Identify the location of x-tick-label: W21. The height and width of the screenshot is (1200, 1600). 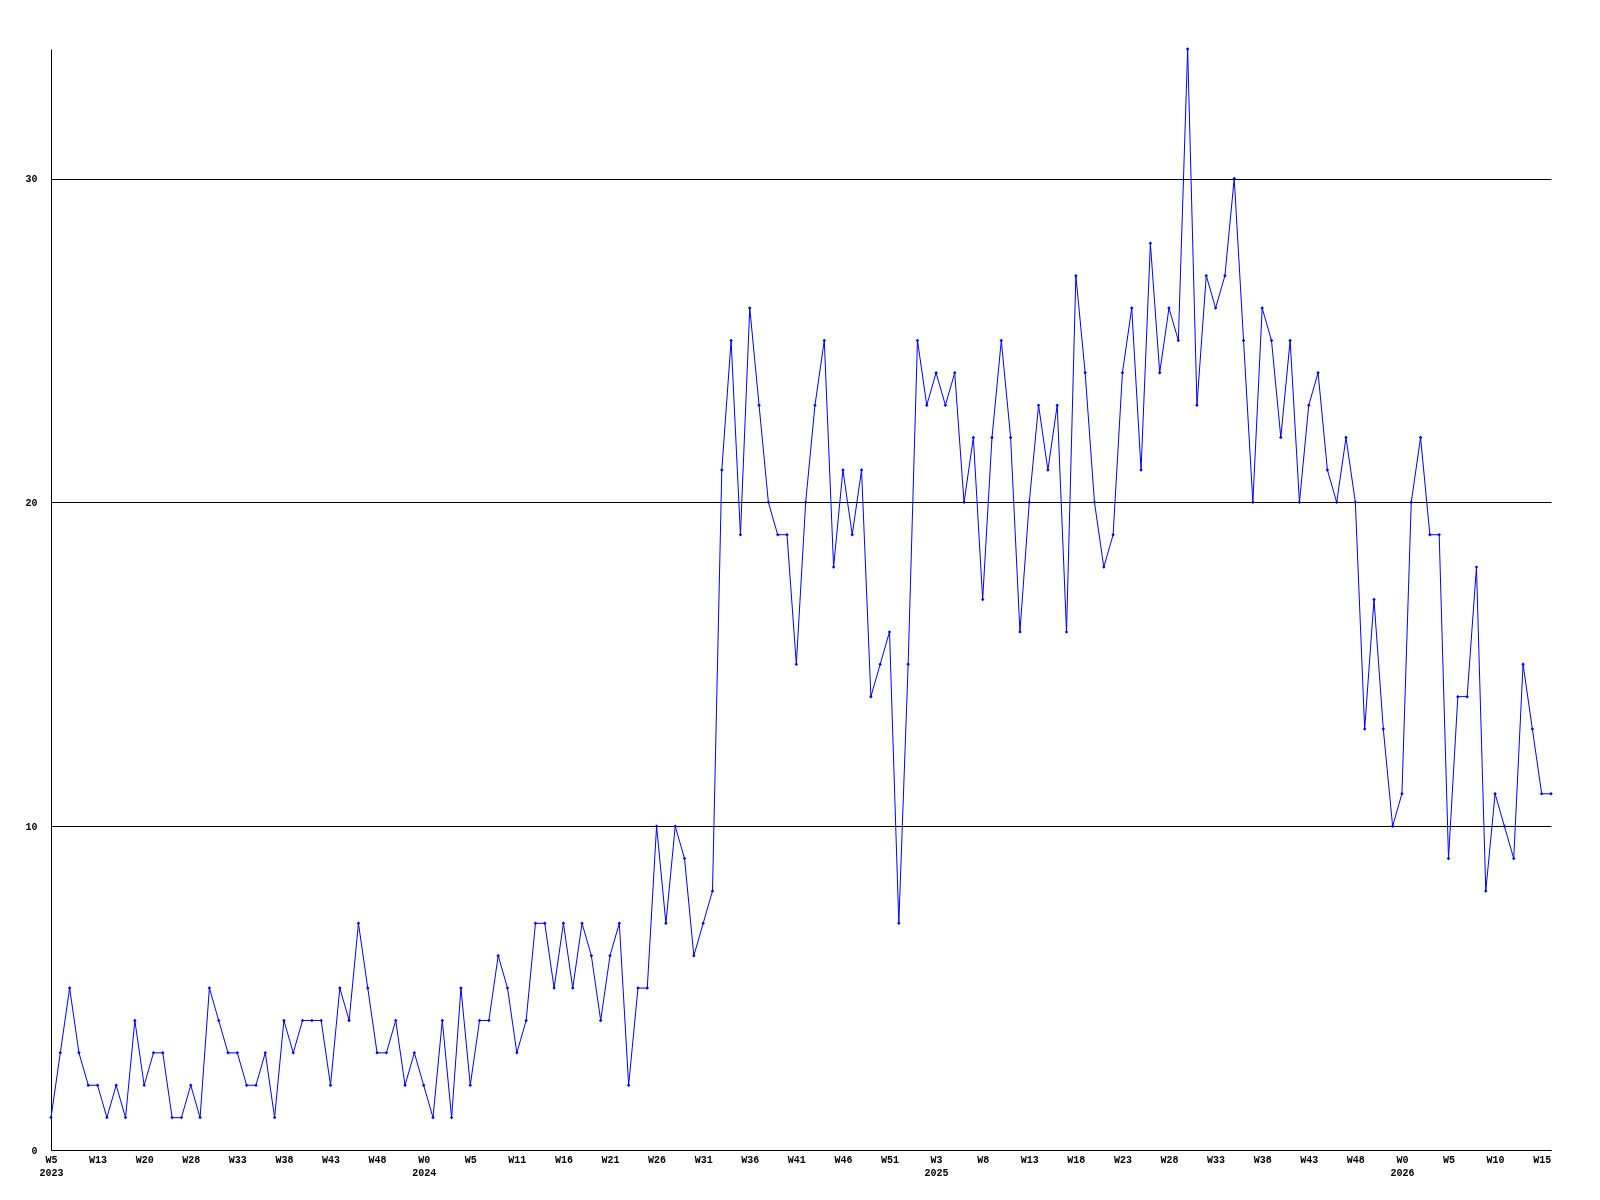
(610, 1160).